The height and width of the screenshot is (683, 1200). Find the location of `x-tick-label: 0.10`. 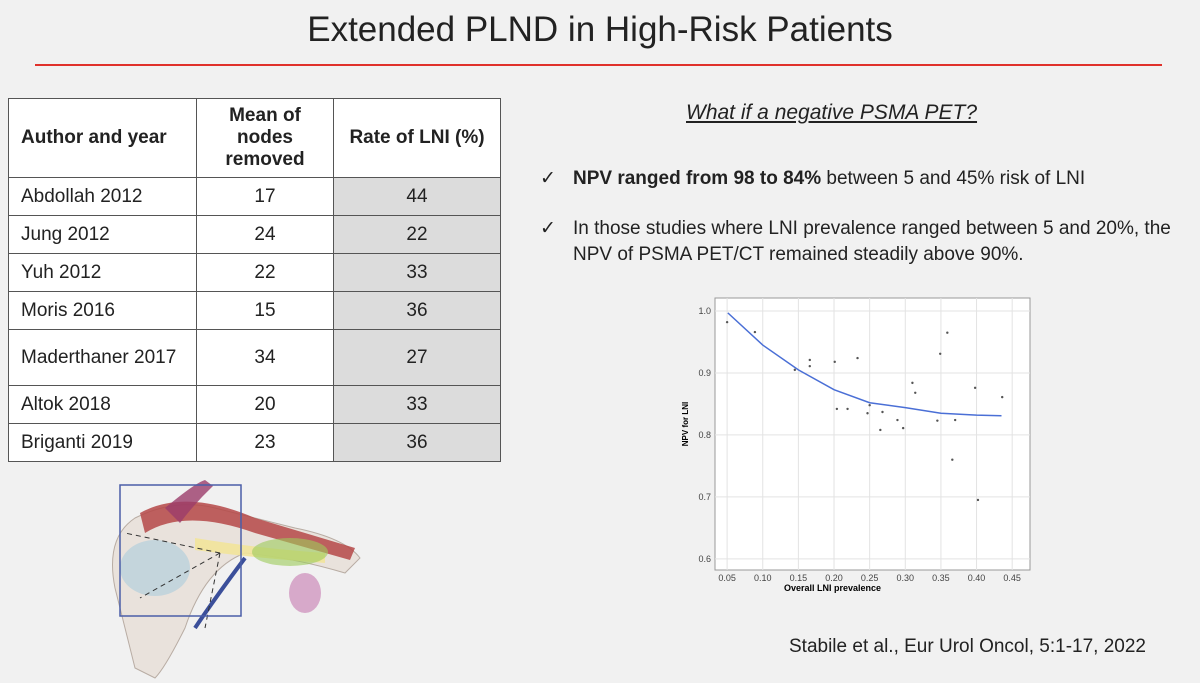

x-tick-label: 0.10 is located at coordinates (763, 578).